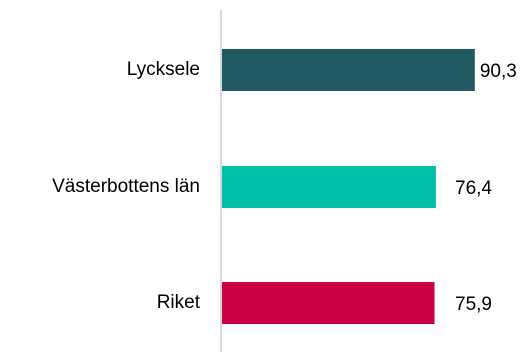 This screenshot has width=530, height=354. Describe the element at coordinates (179, 302) in the screenshot. I see `category-label-2: Riket` at that location.